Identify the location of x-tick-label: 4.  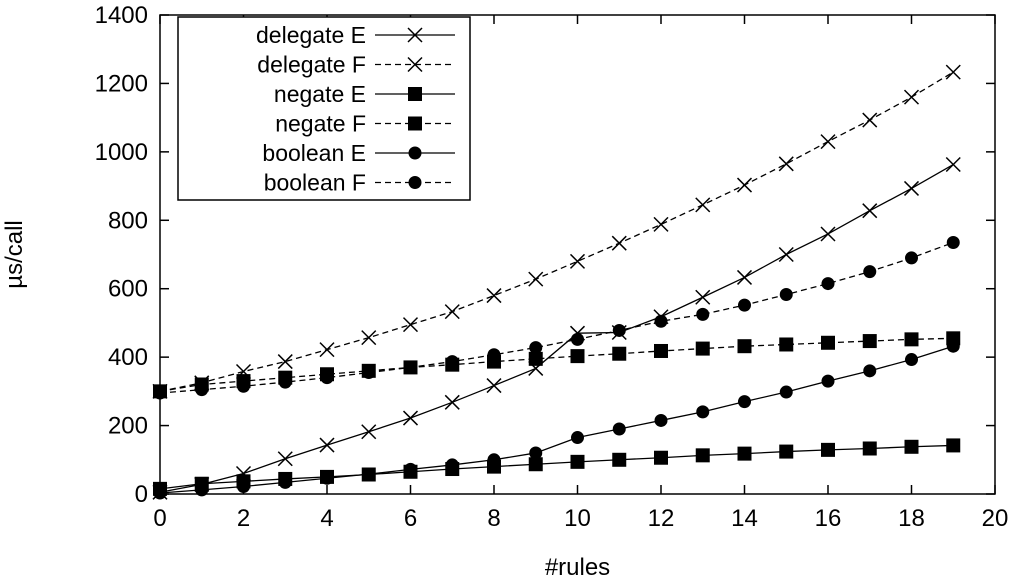
(326, 518).